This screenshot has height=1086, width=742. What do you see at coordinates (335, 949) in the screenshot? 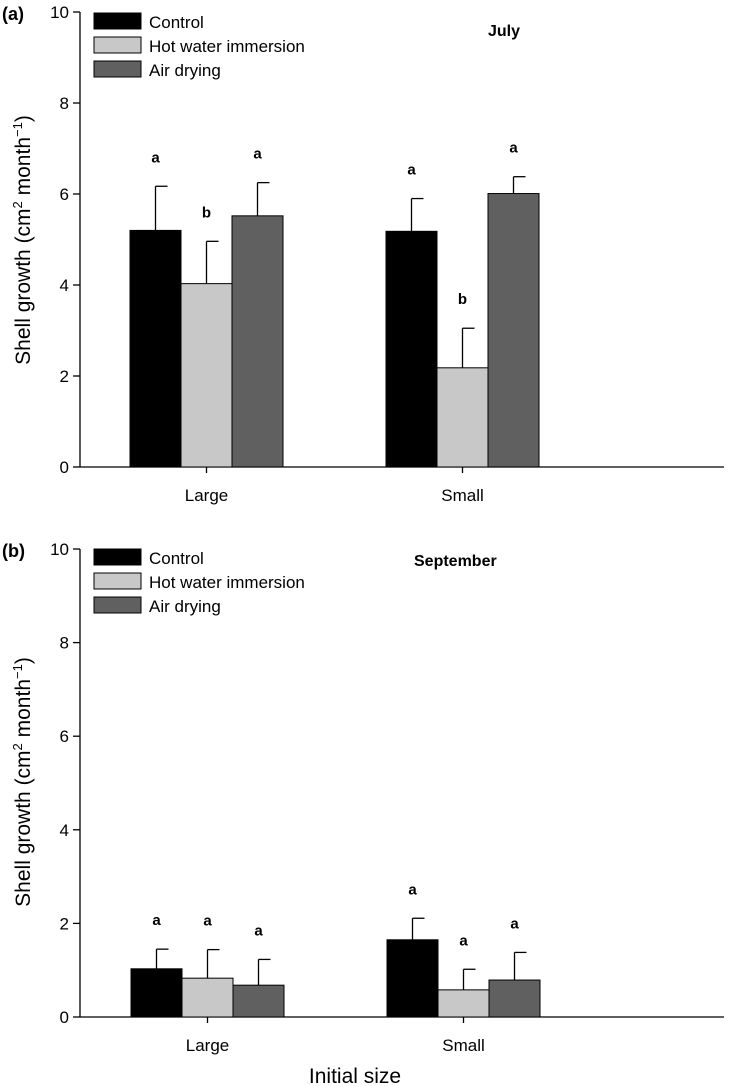
I see `bars: a a a a a a` at bounding box center [335, 949].